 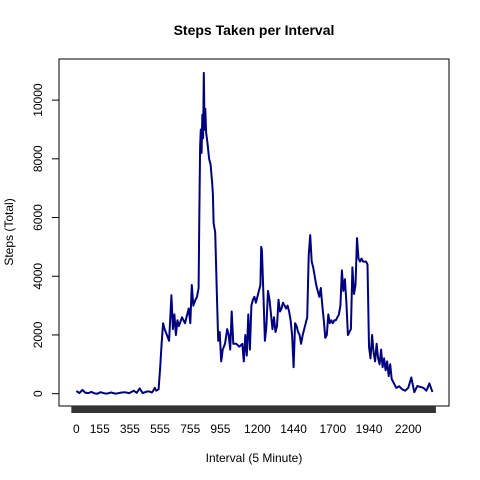 I want to click on x-tick-label: 1200, so click(x=257, y=429).